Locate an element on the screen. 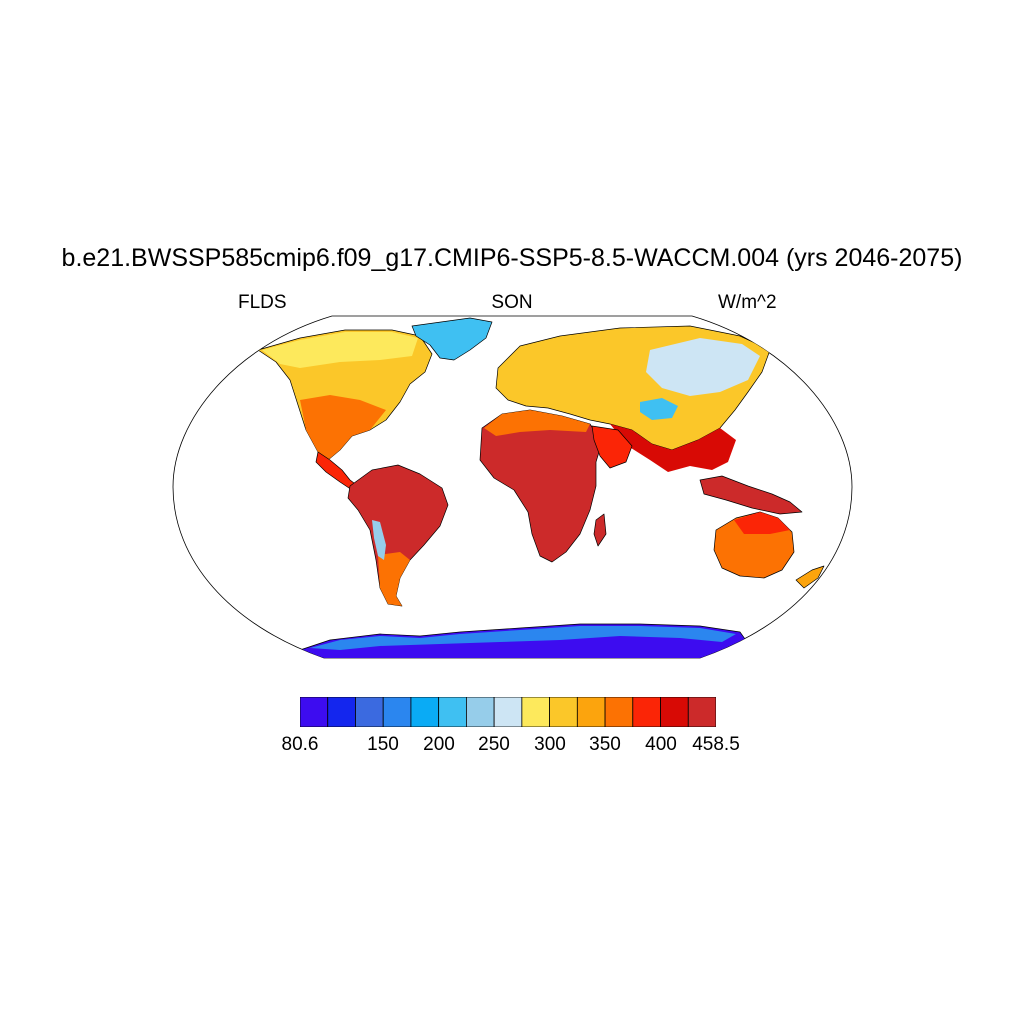  tibet-cool-band is located at coordinates (659, 409).